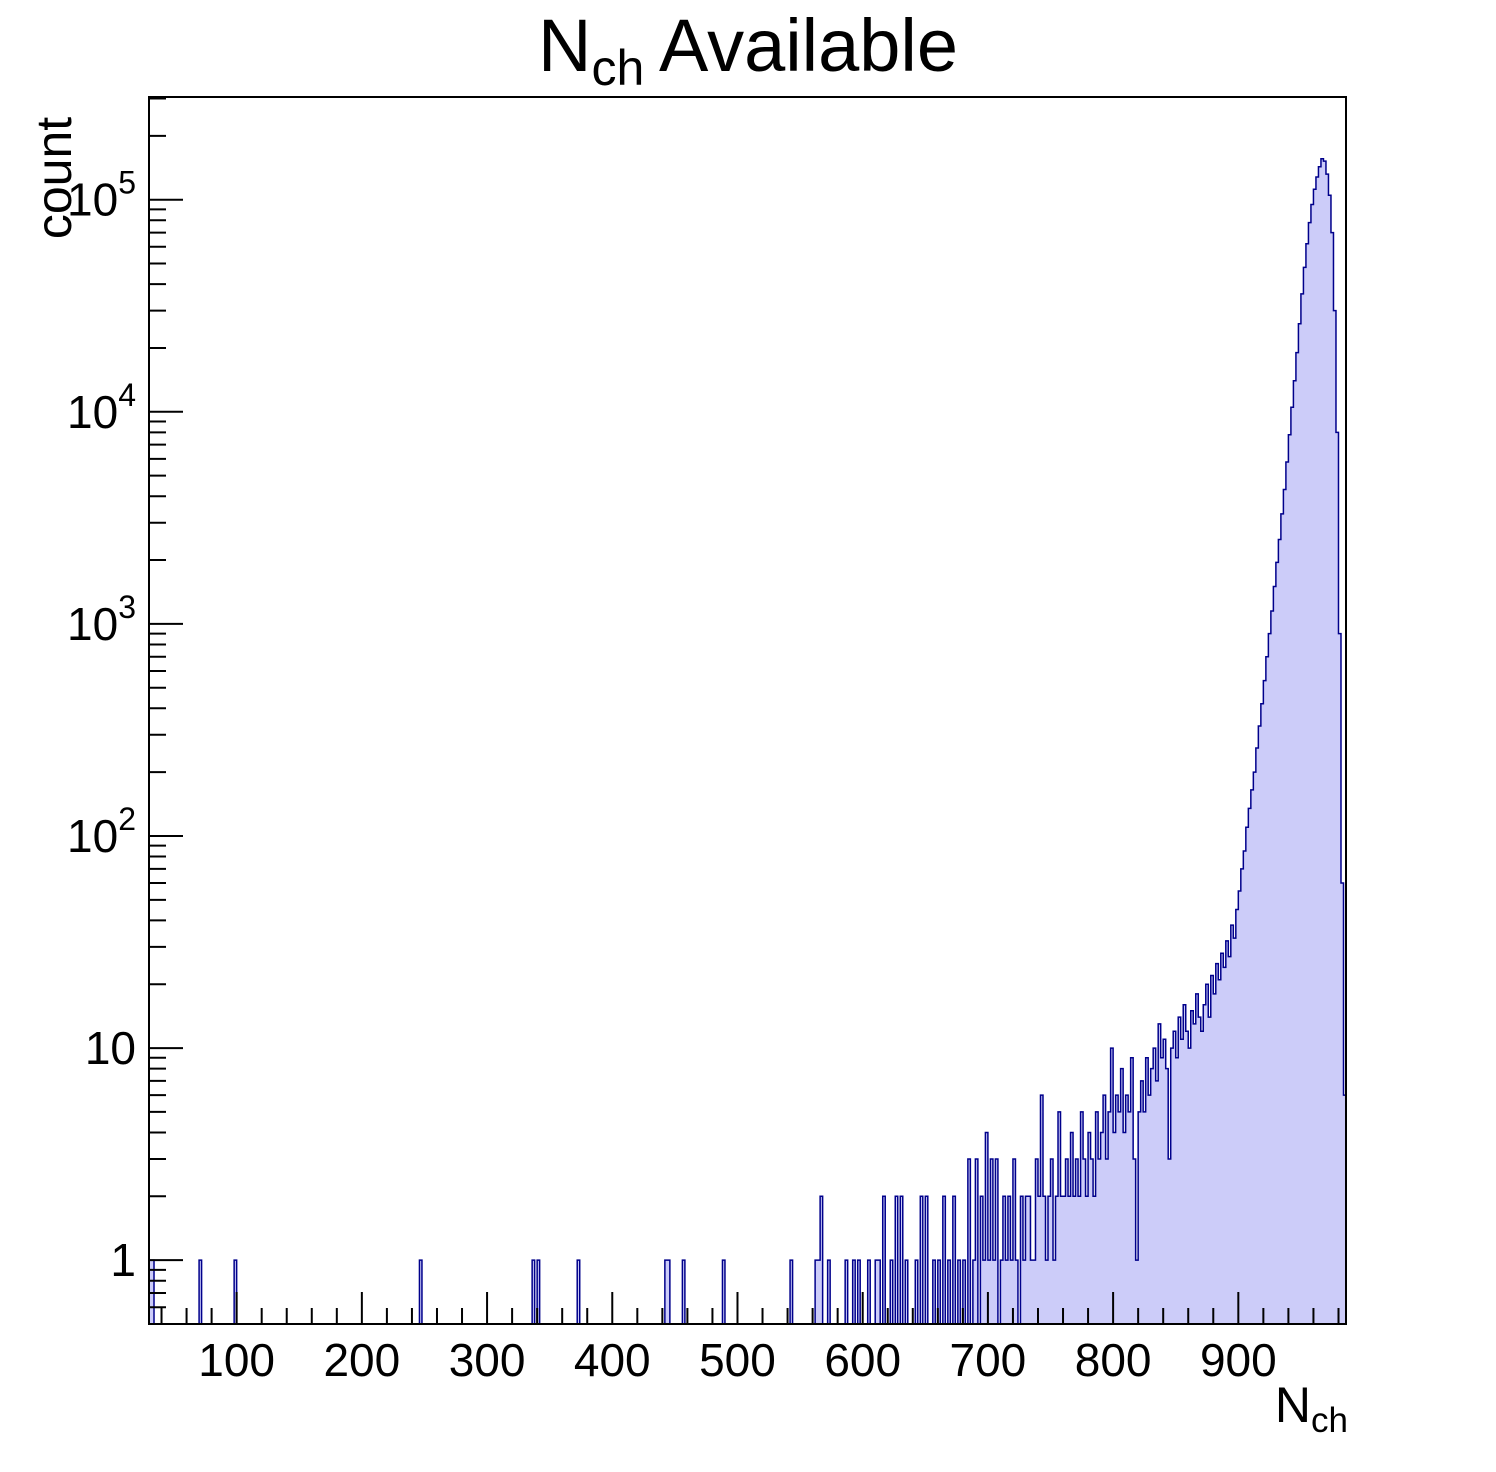  I want to click on x-axis-title-subscript: ch, so click(1329, 1420).